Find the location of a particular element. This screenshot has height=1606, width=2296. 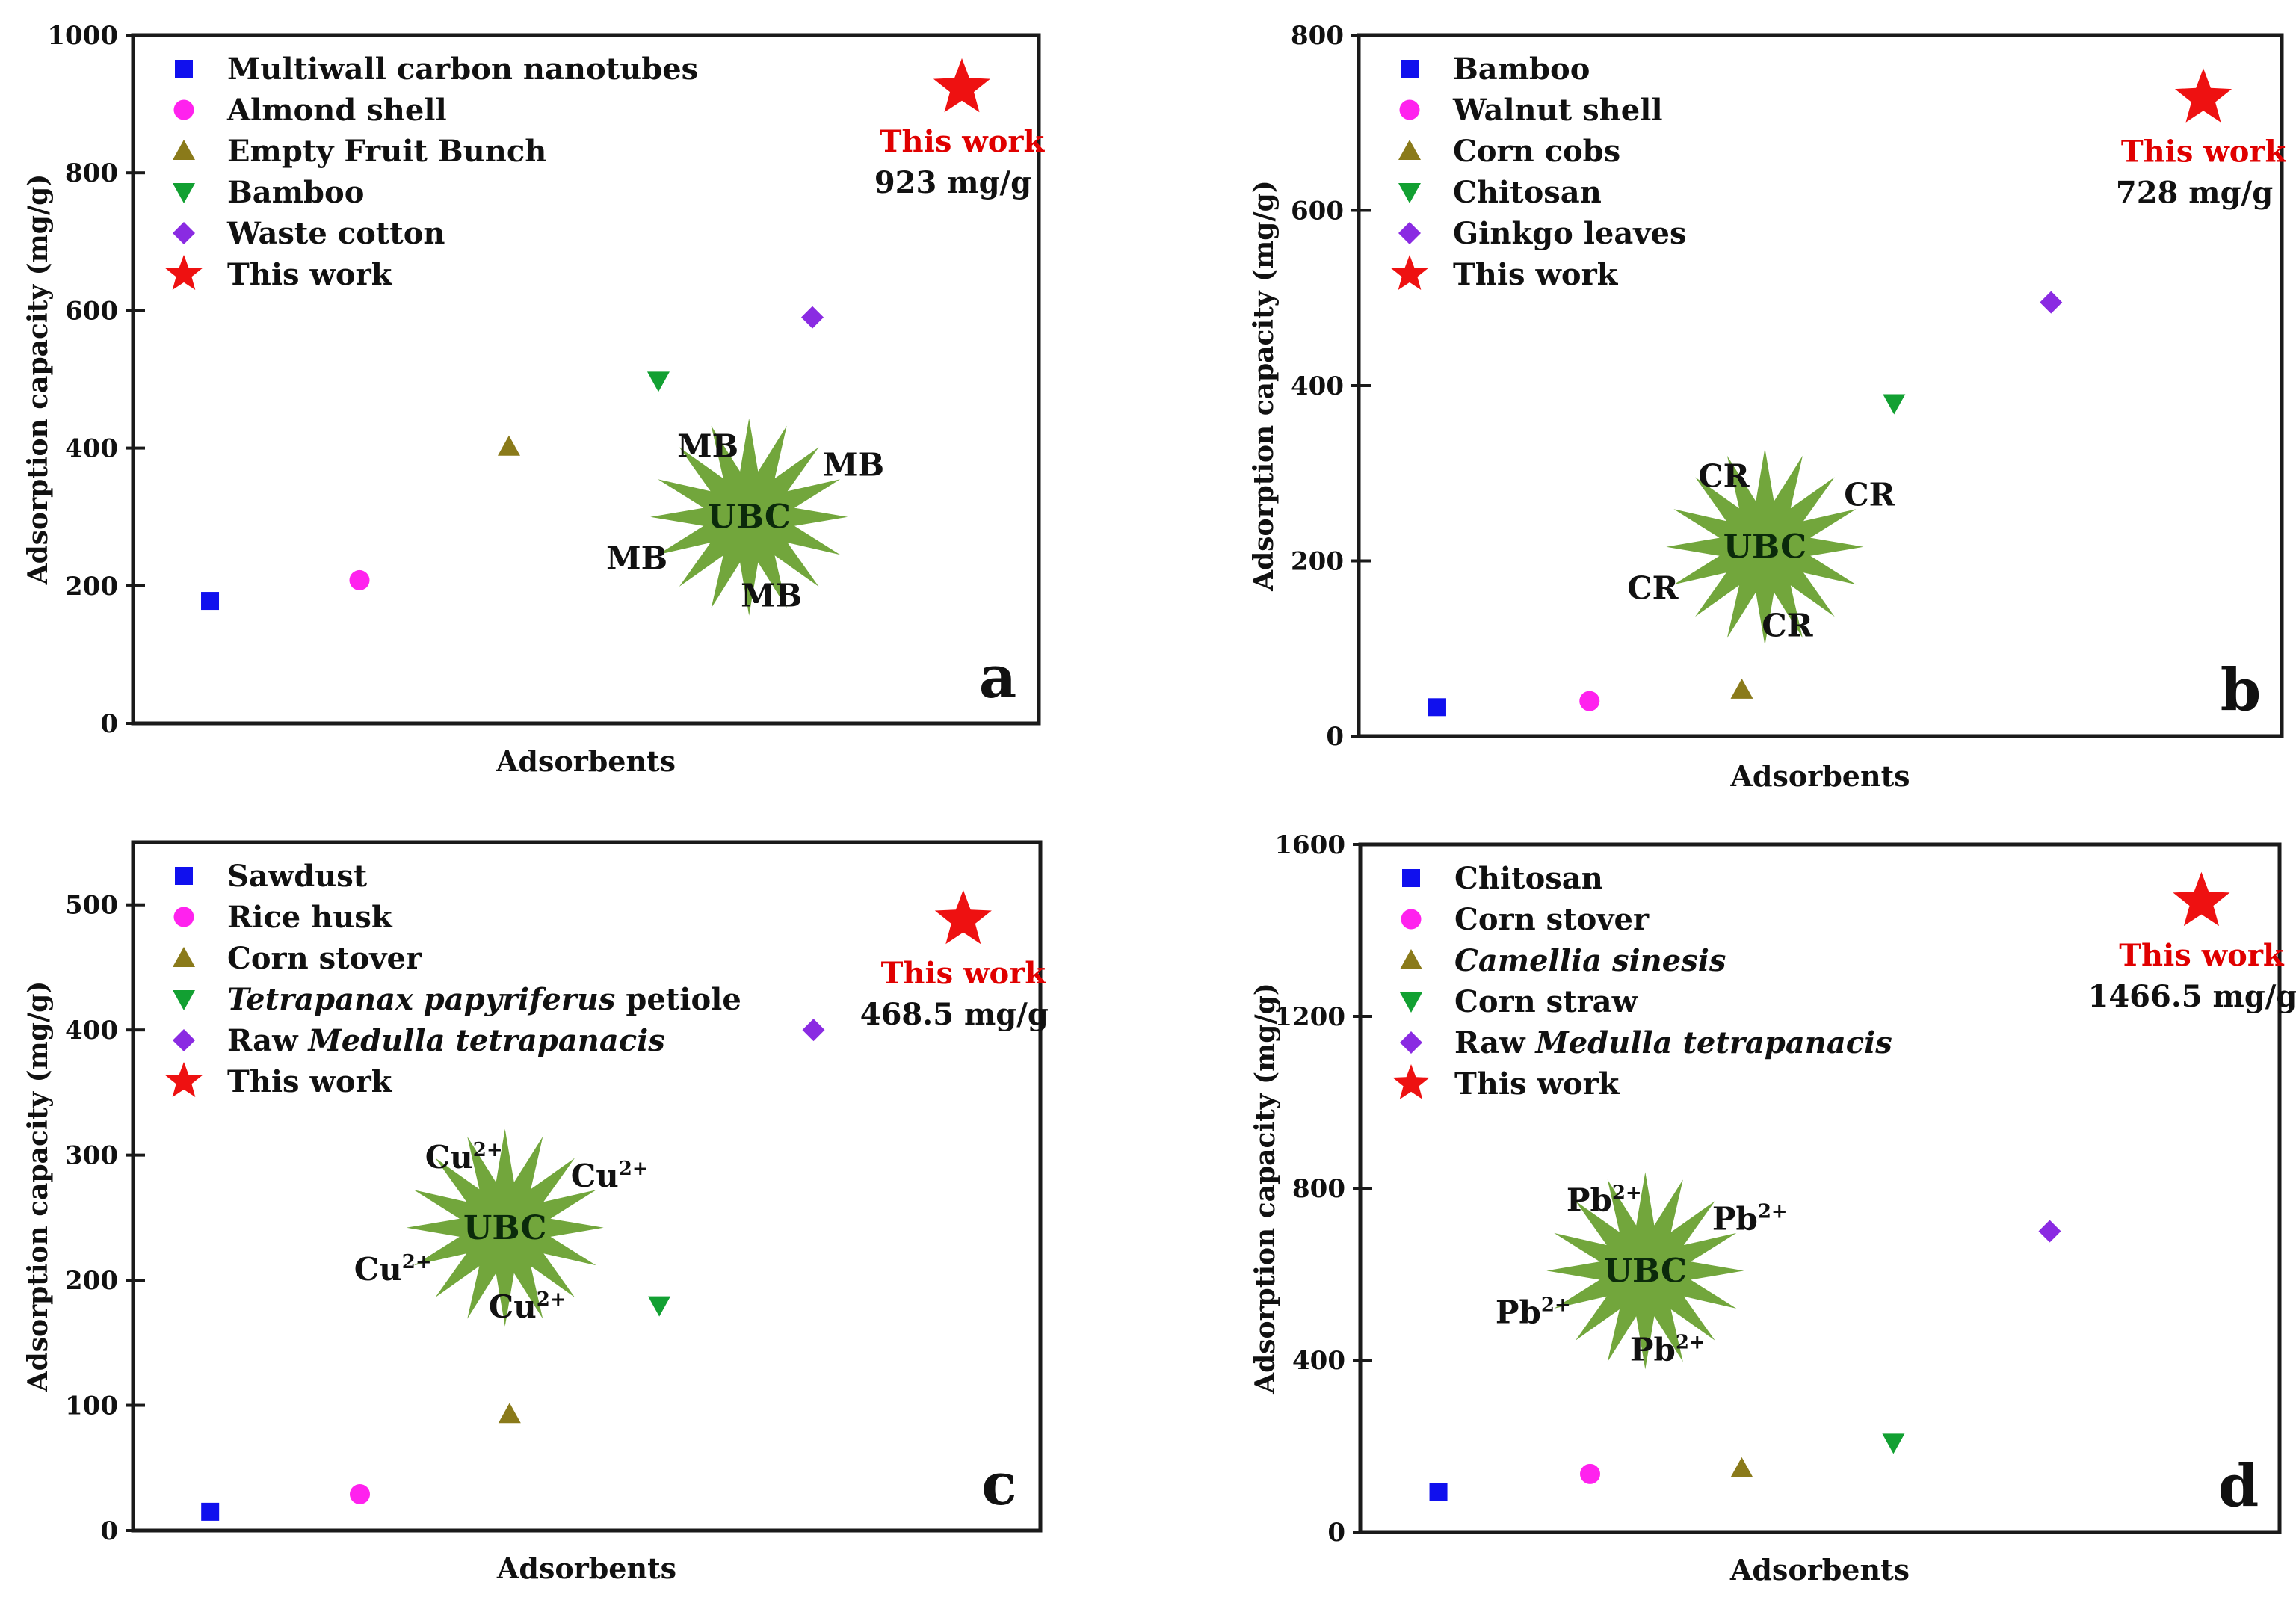

panel-letter: a is located at coordinates (998, 677).